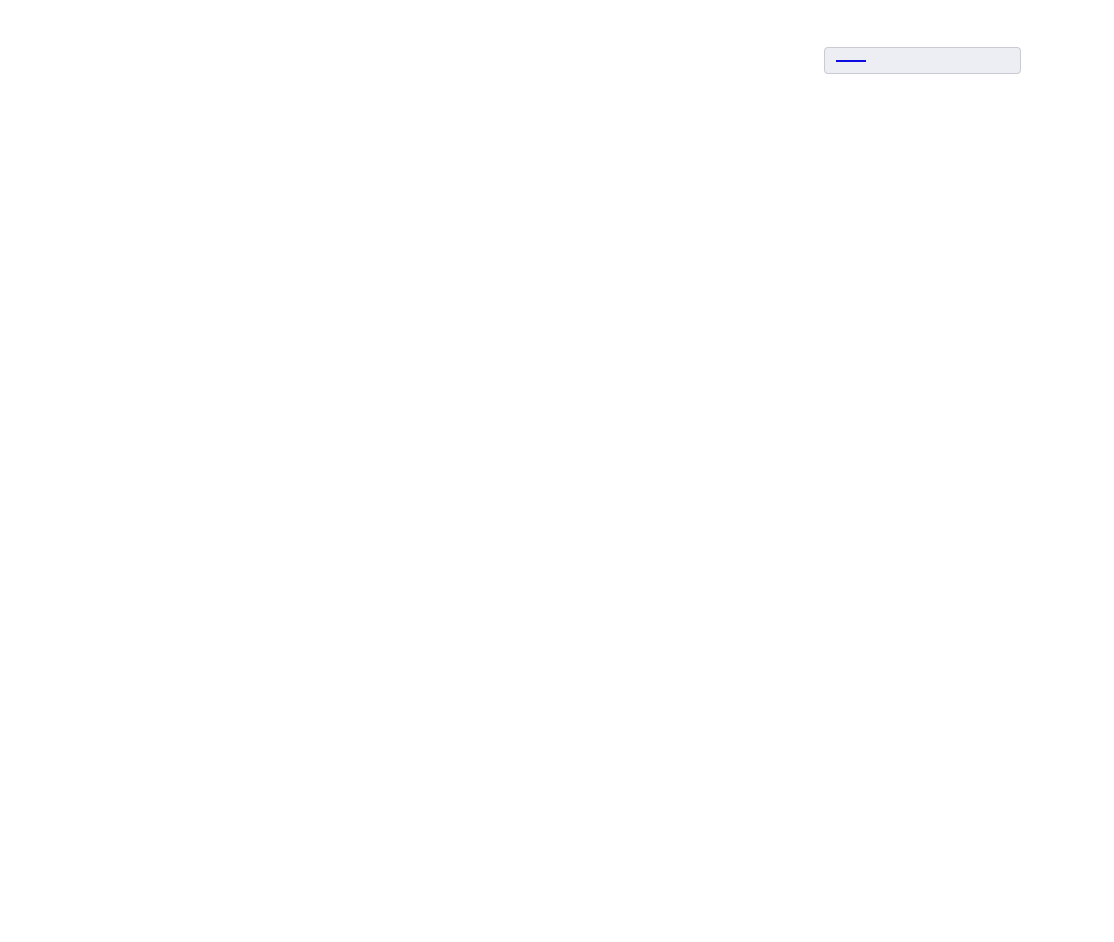  Describe the element at coordinates (851, 60) in the screenshot. I see `legend-line-swatch` at that location.